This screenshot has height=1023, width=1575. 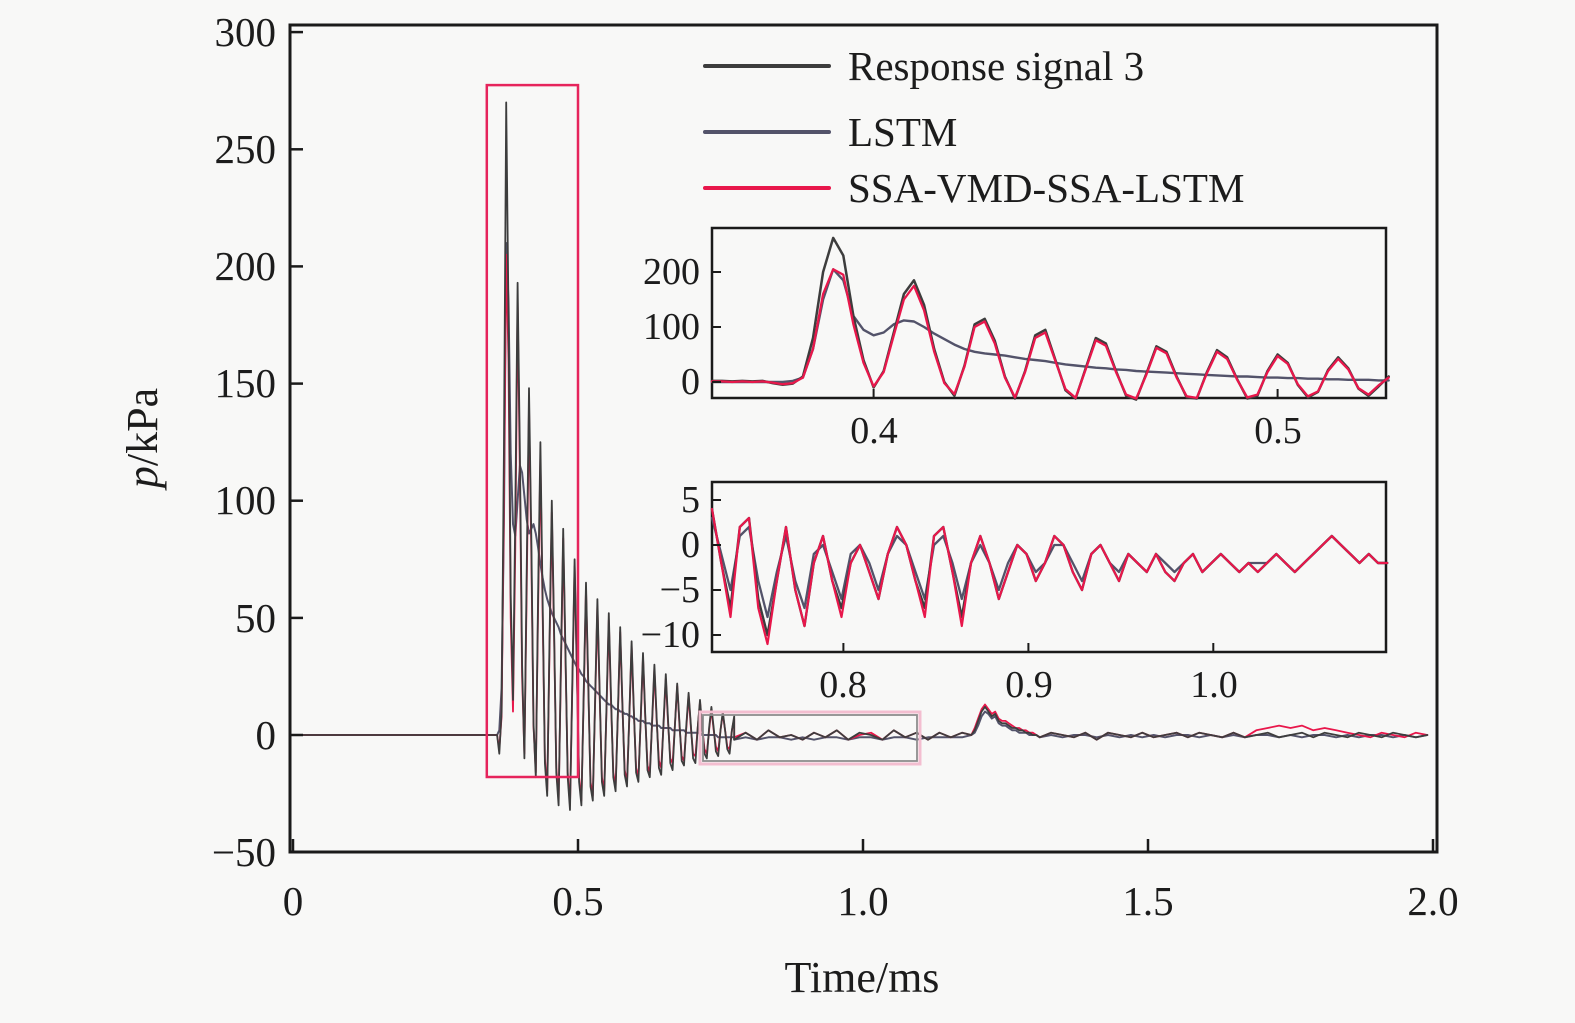 What do you see at coordinates (142, 427) in the screenshot?
I see `y-axis-unit: /kPa` at bounding box center [142, 427].